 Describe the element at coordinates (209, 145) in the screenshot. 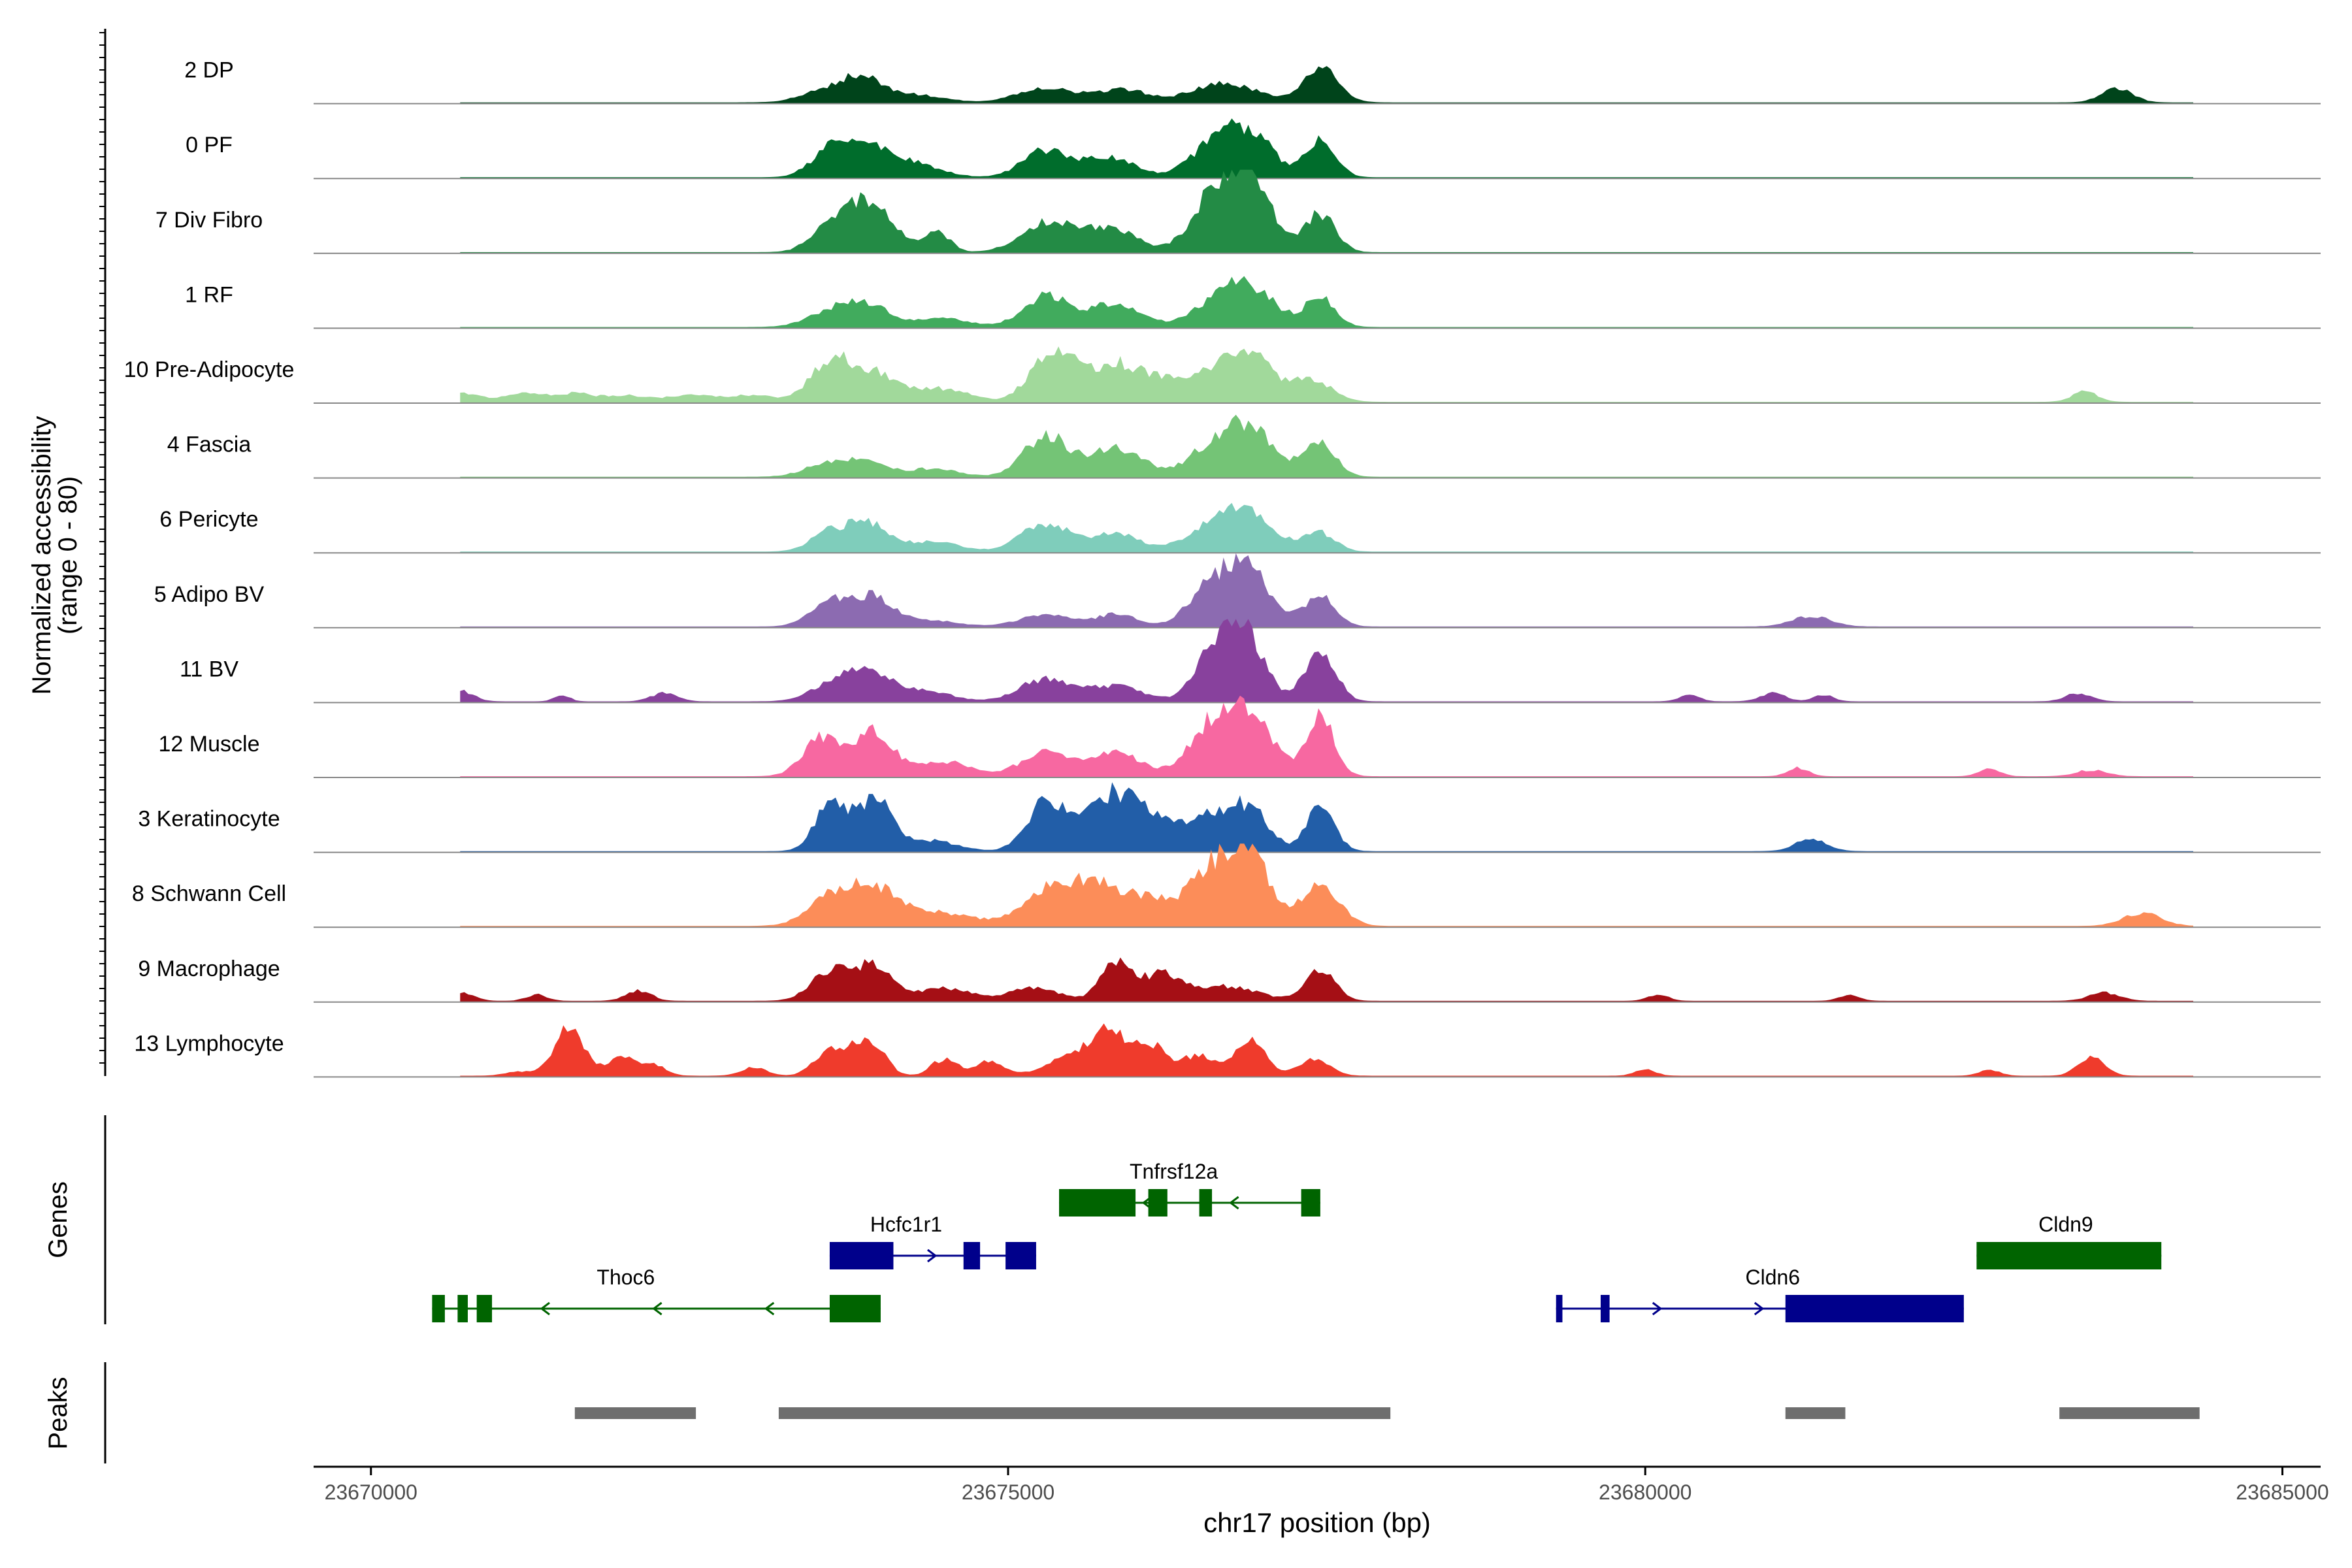

I see `track-label: 0 PF` at that location.